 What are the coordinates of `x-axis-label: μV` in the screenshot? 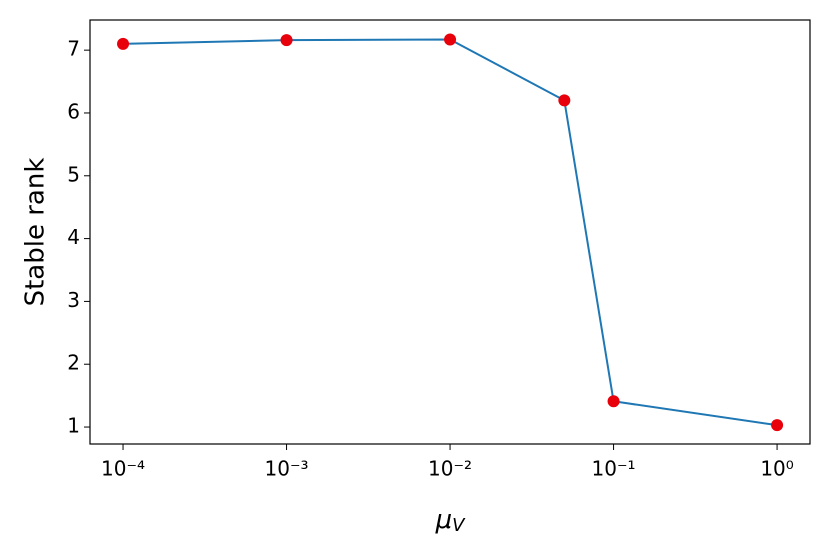 It's located at (451, 521).